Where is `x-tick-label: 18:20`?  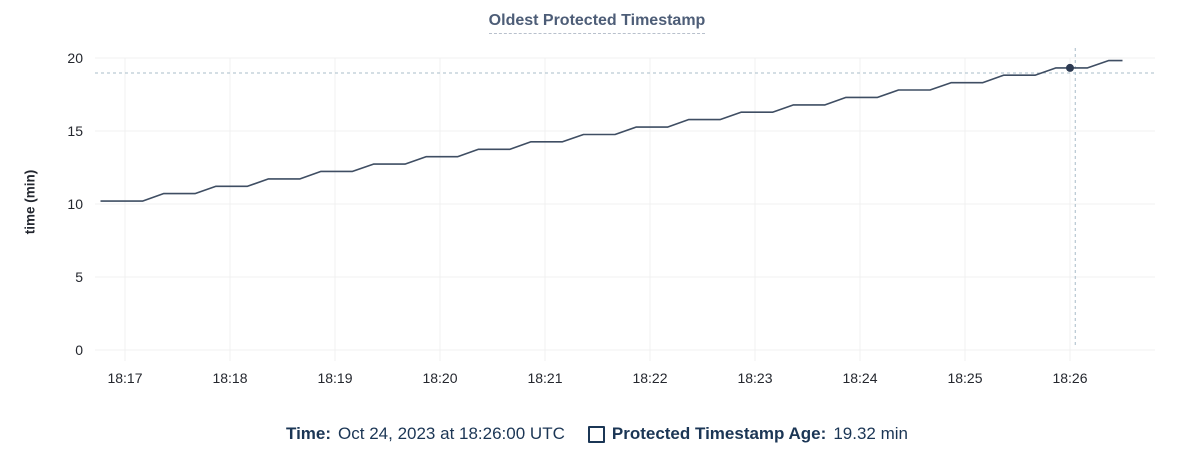 x-tick-label: 18:20 is located at coordinates (439, 378).